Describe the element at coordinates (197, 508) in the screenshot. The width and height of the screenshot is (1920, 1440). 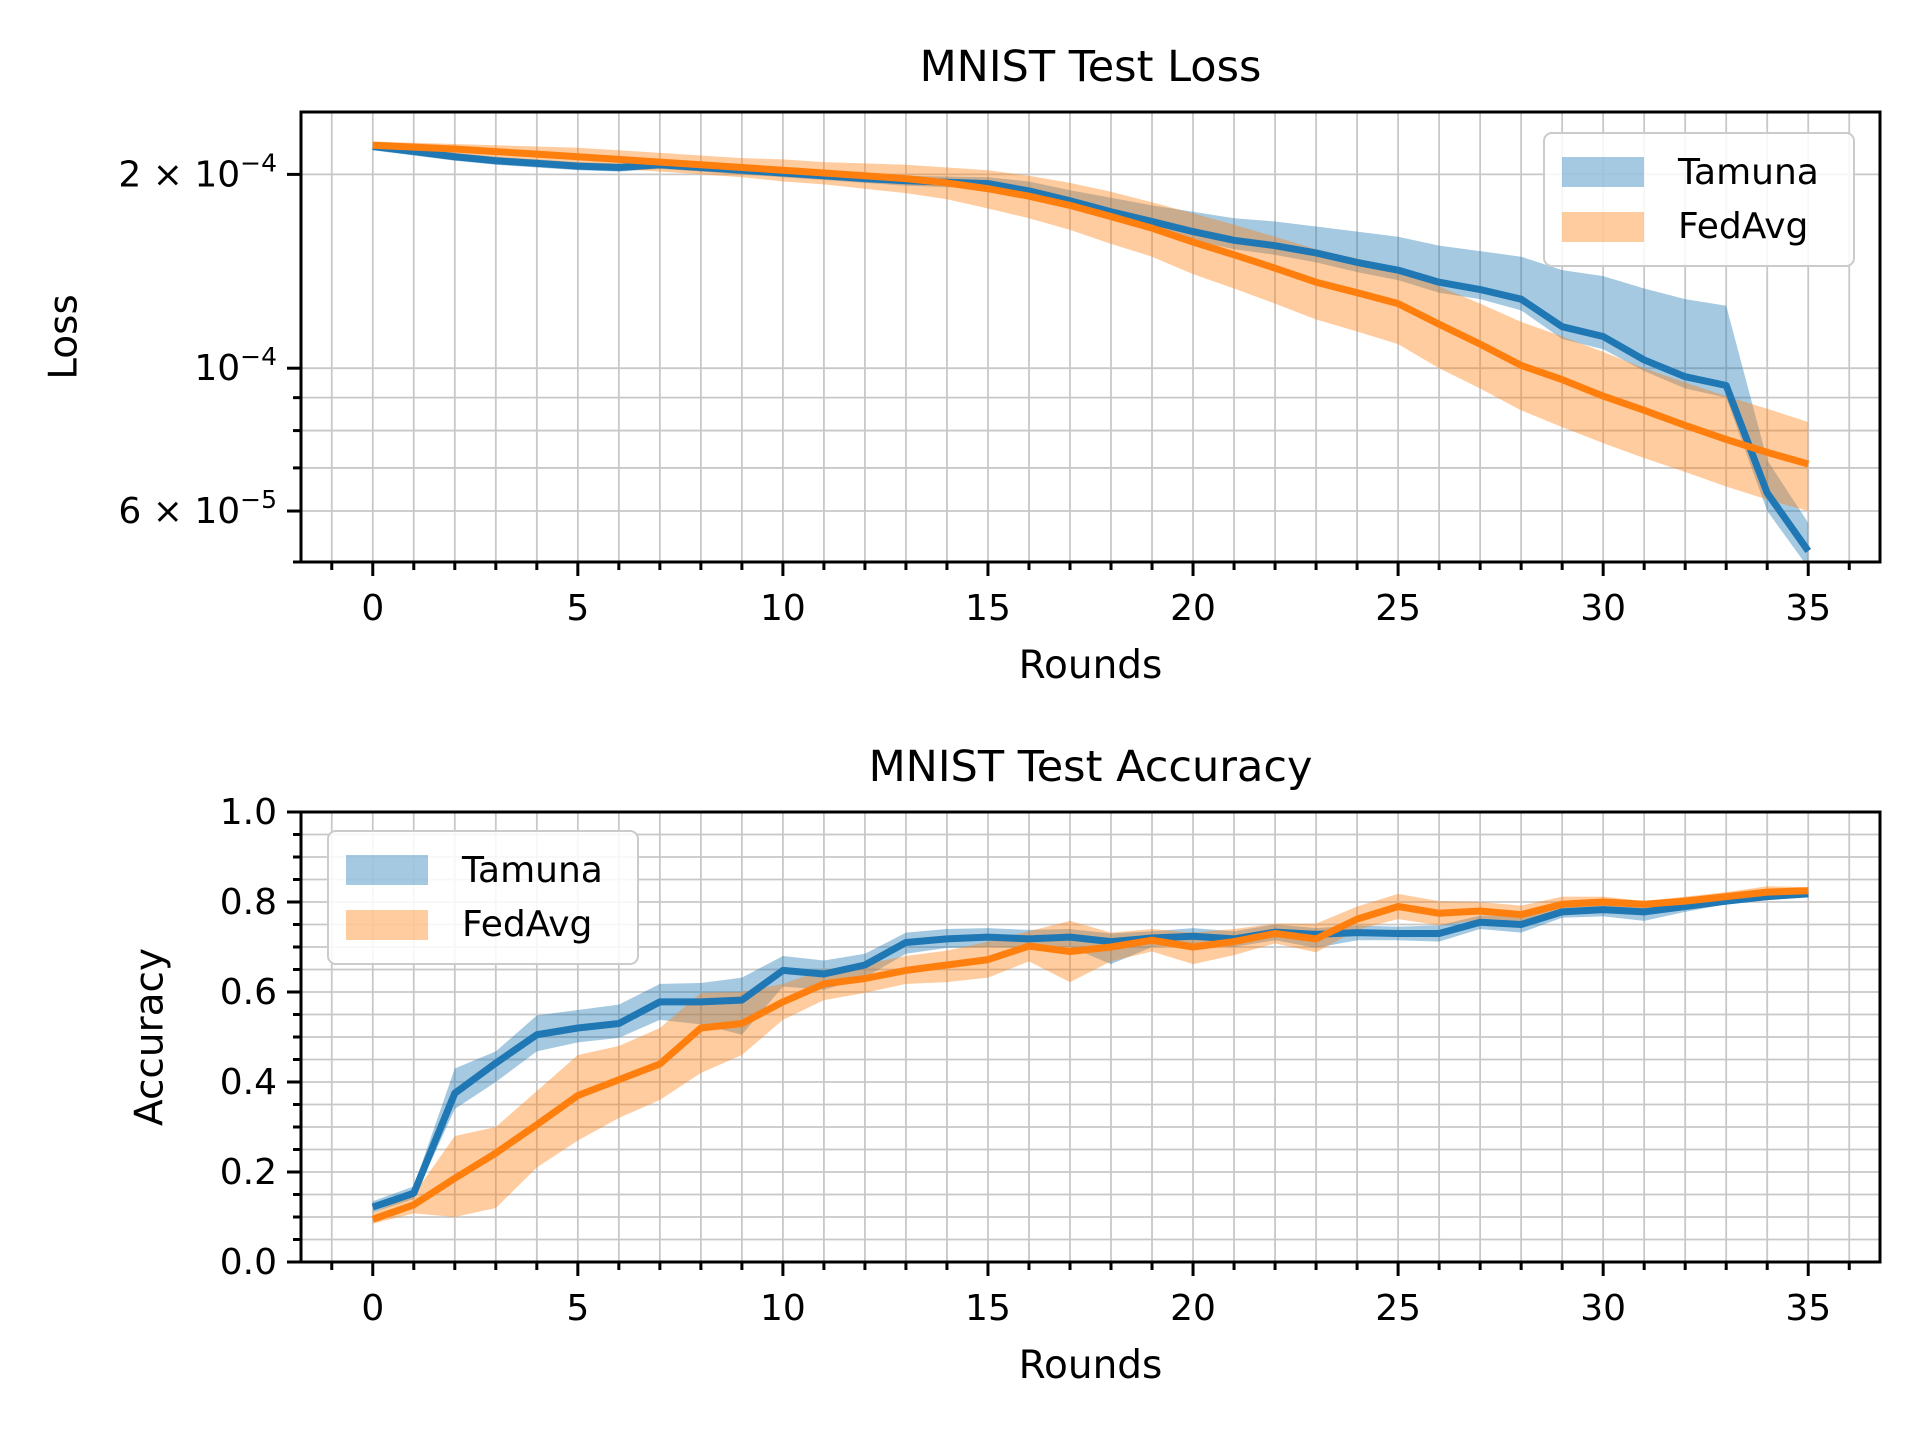
I see `y-tick-label: 6 × 10⁻⁵` at that location.